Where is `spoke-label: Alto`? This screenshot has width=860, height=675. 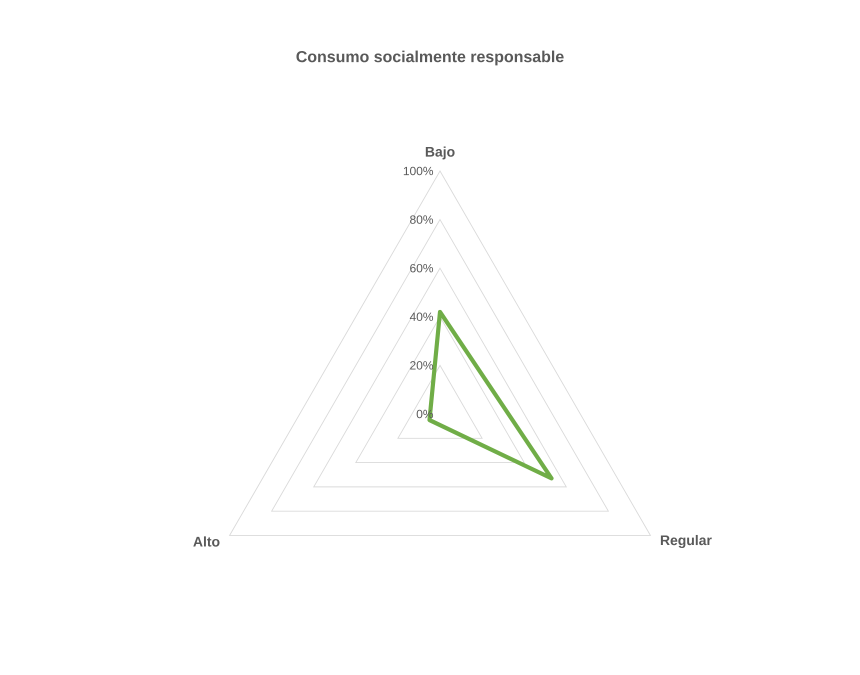
spoke-label: Alto is located at coordinates (206, 541).